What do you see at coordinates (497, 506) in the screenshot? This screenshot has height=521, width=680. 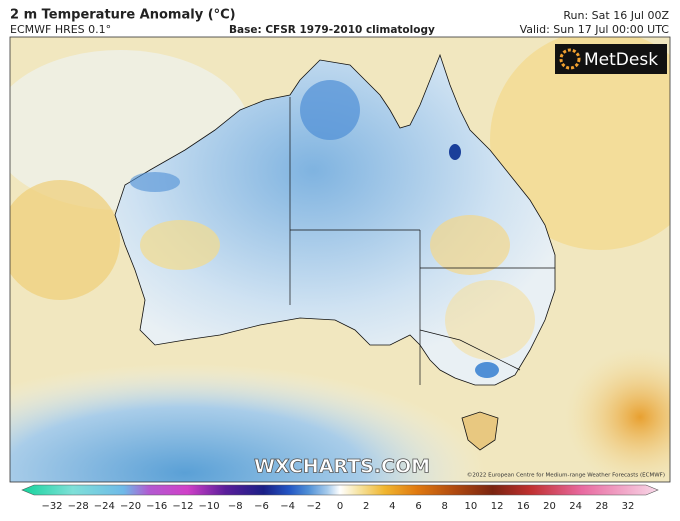 I see `colorbar-label: 12` at bounding box center [497, 506].